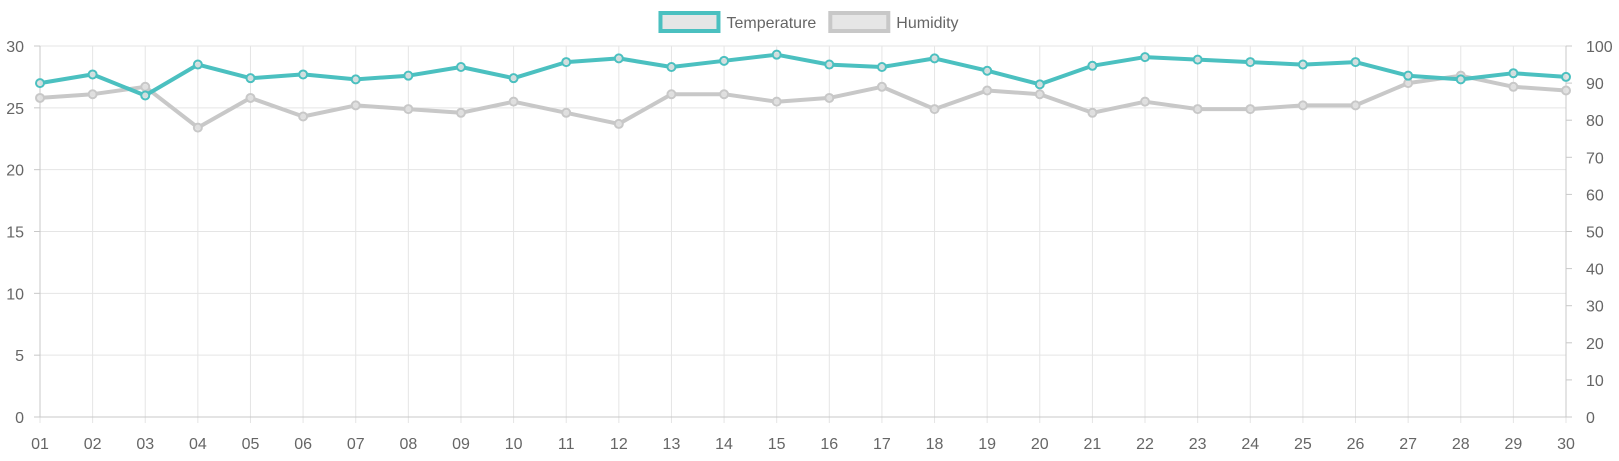 The width and height of the screenshot is (1619, 461). I want to click on y-right-tick-label: 50, so click(1595, 233).